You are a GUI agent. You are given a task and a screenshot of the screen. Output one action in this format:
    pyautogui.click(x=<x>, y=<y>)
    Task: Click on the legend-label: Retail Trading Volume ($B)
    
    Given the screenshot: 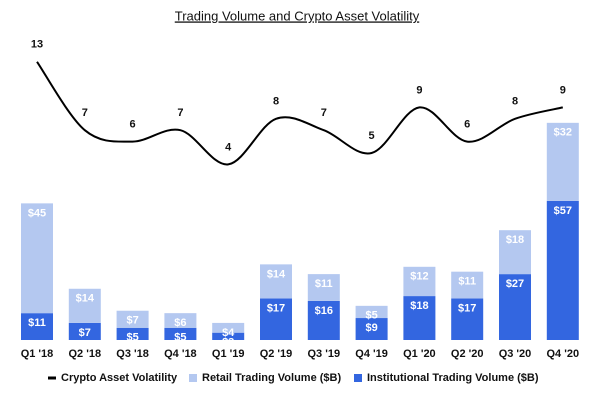 What is the action you would take?
    pyautogui.click(x=271, y=378)
    